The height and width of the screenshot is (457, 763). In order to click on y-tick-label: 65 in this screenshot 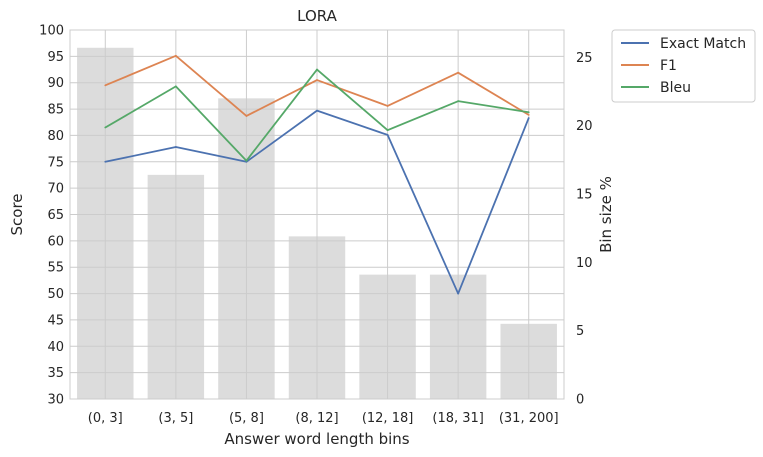, I will do `click(55, 215)`.